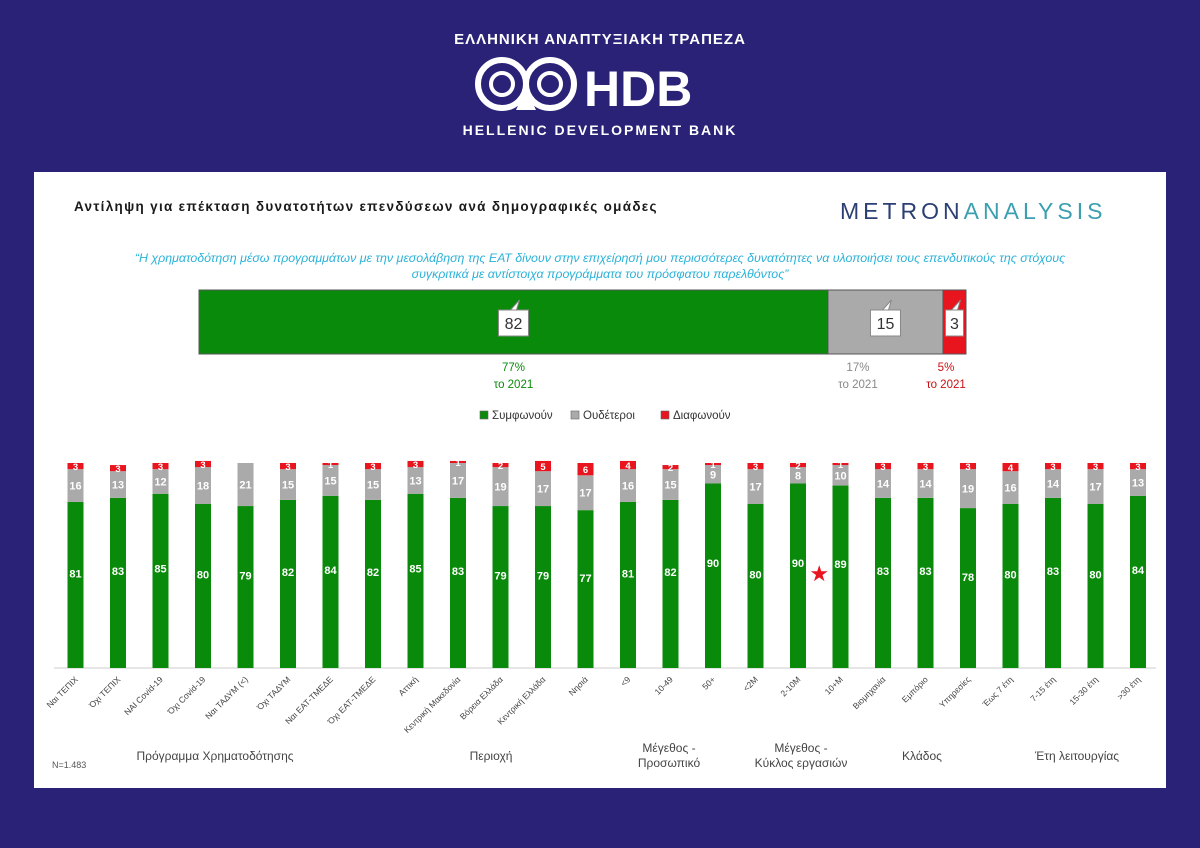 The width and height of the screenshot is (1200, 848). Describe the element at coordinates (625, 681) in the screenshot. I see `category-label-13: <9` at that location.